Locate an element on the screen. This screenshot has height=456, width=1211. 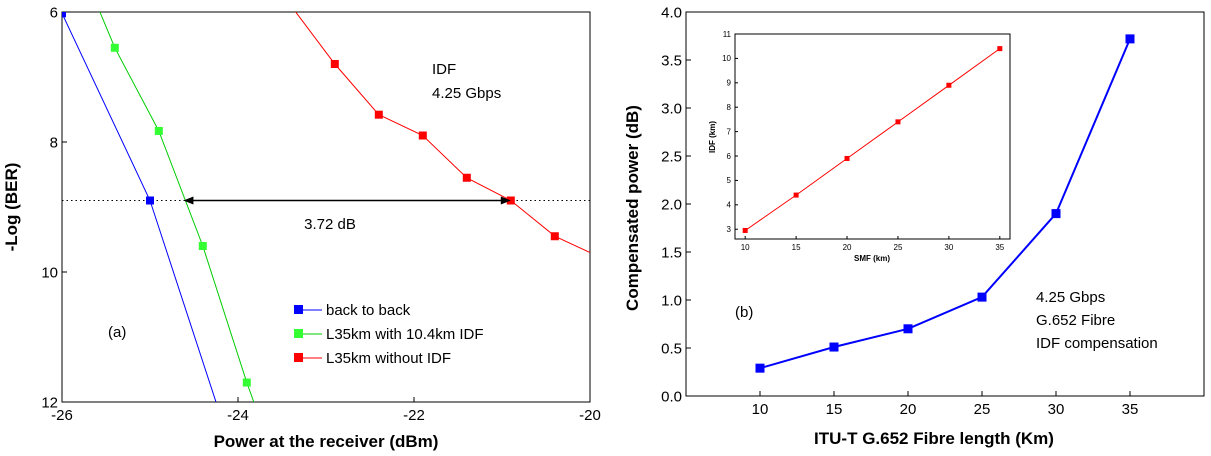
chart-inset-frame is located at coordinates (872, 136).